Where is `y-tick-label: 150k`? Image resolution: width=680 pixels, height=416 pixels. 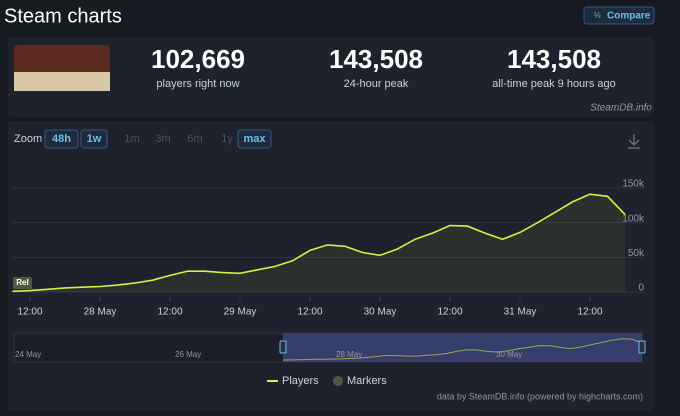
y-tick-label: 150k is located at coordinates (633, 184).